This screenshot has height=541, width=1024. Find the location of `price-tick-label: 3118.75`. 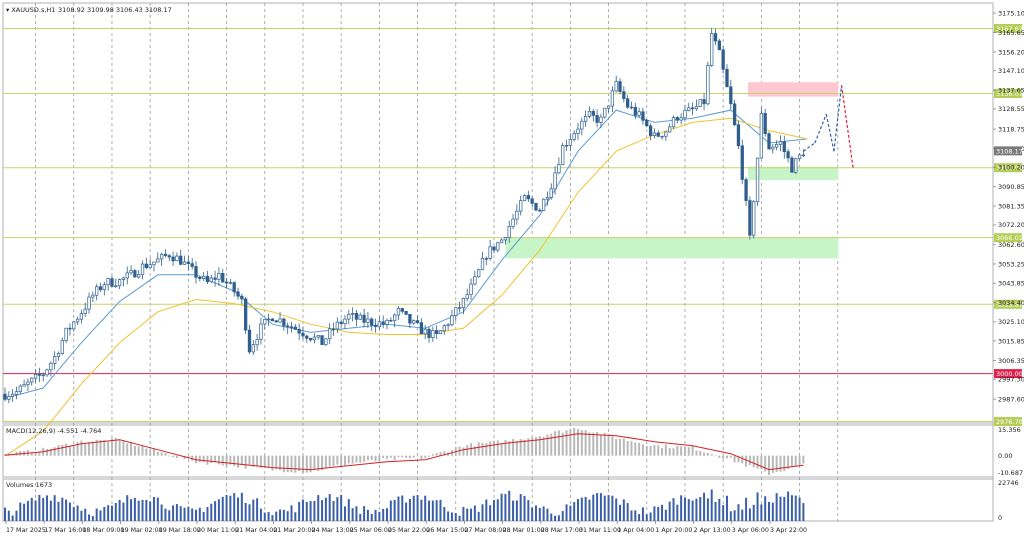

price-tick-label: 3118.75 is located at coordinates (1011, 129).